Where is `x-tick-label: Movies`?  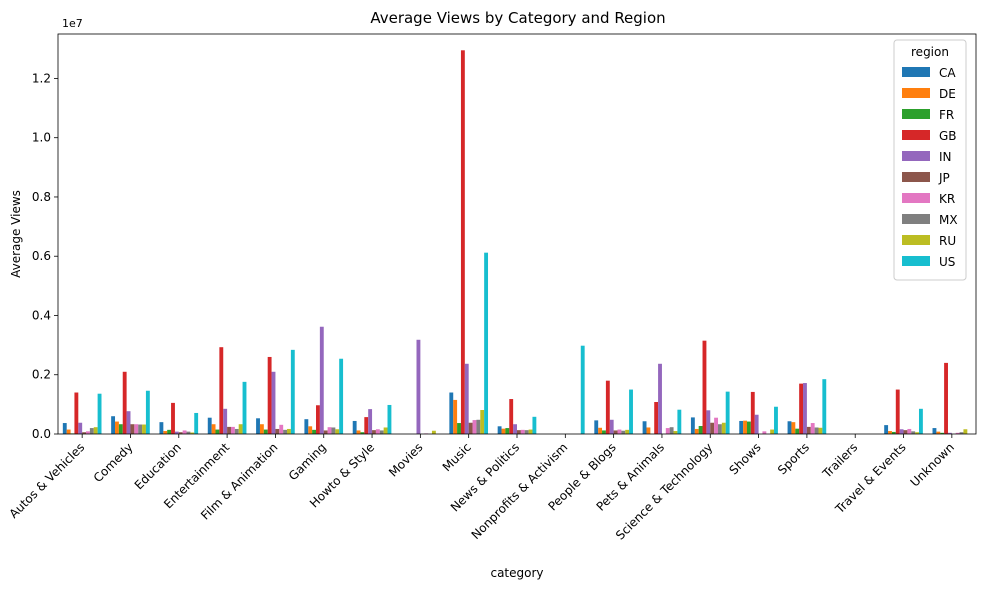 x-tick-label: Movies is located at coordinates (405, 459).